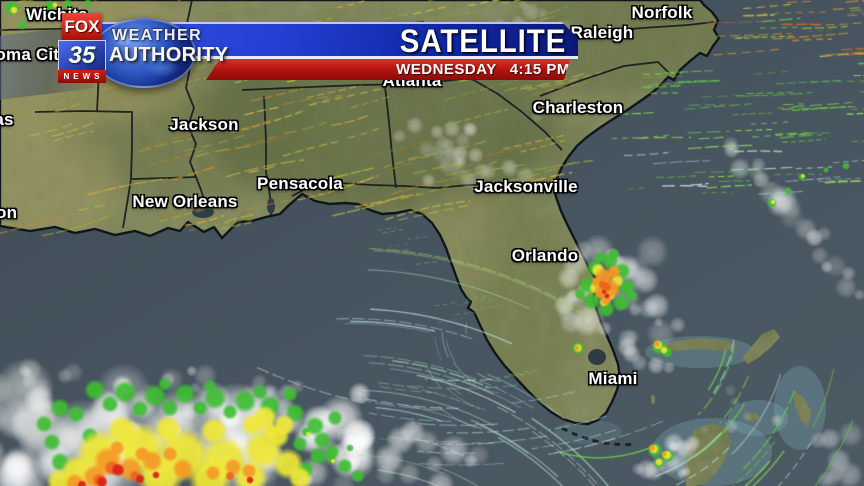 The image size is (864, 486). I want to click on city-label-houston: Houston, so click(9, 212).